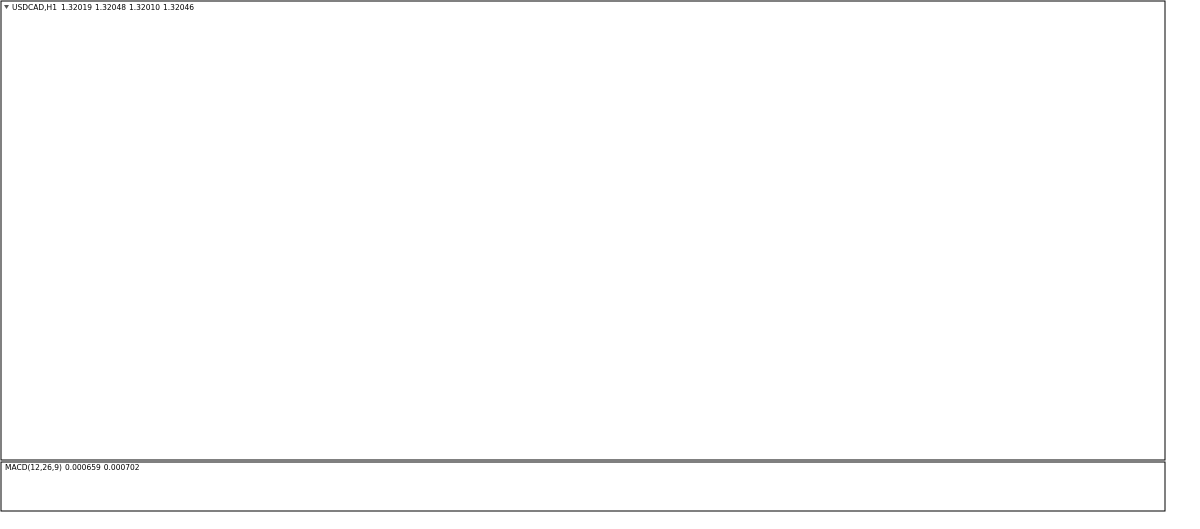 Image resolution: width=1200 pixels, height=529 pixels. Describe the element at coordinates (122, 467) in the screenshot. I see `signal-value: 0.000702` at that location.